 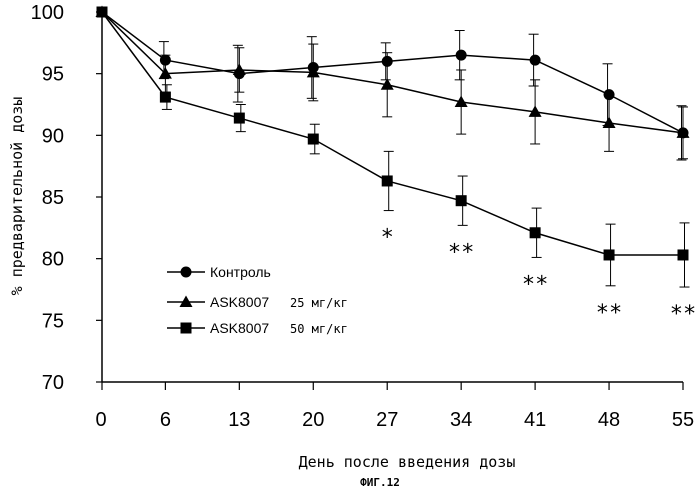 What do you see at coordinates (53, 198) in the screenshot?
I see `y-tick-label: 85` at bounding box center [53, 198].